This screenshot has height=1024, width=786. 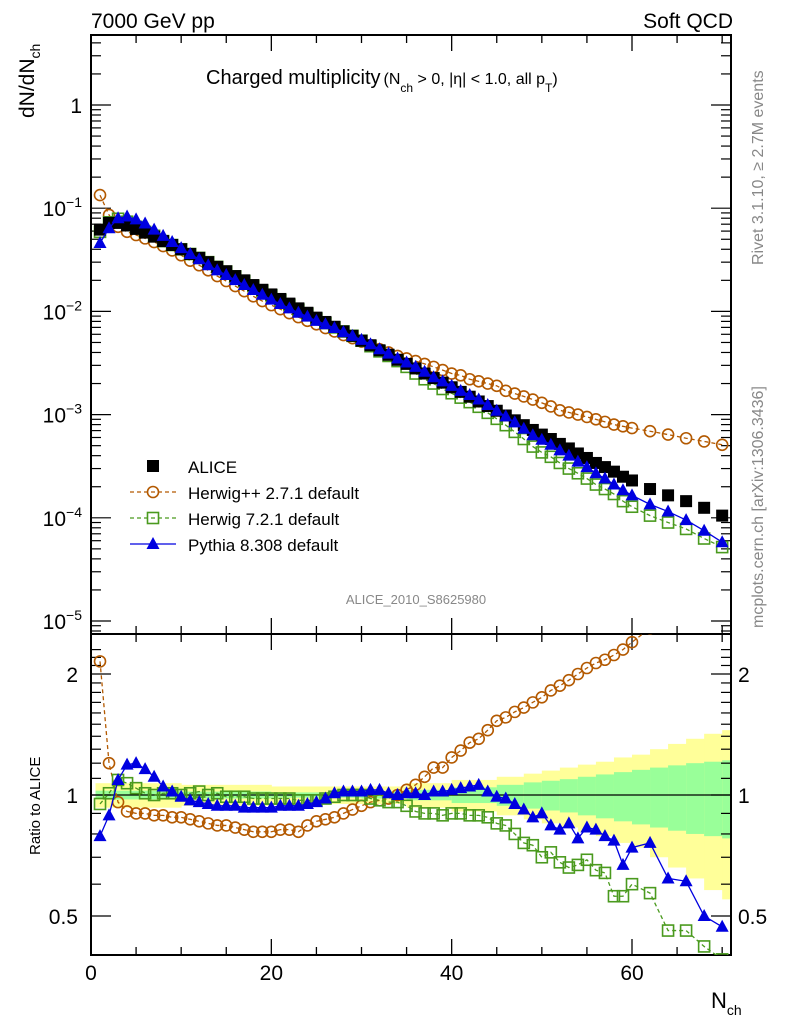 What do you see at coordinates (734, 1010) in the screenshot?
I see `x-label-sub: ch` at bounding box center [734, 1010].